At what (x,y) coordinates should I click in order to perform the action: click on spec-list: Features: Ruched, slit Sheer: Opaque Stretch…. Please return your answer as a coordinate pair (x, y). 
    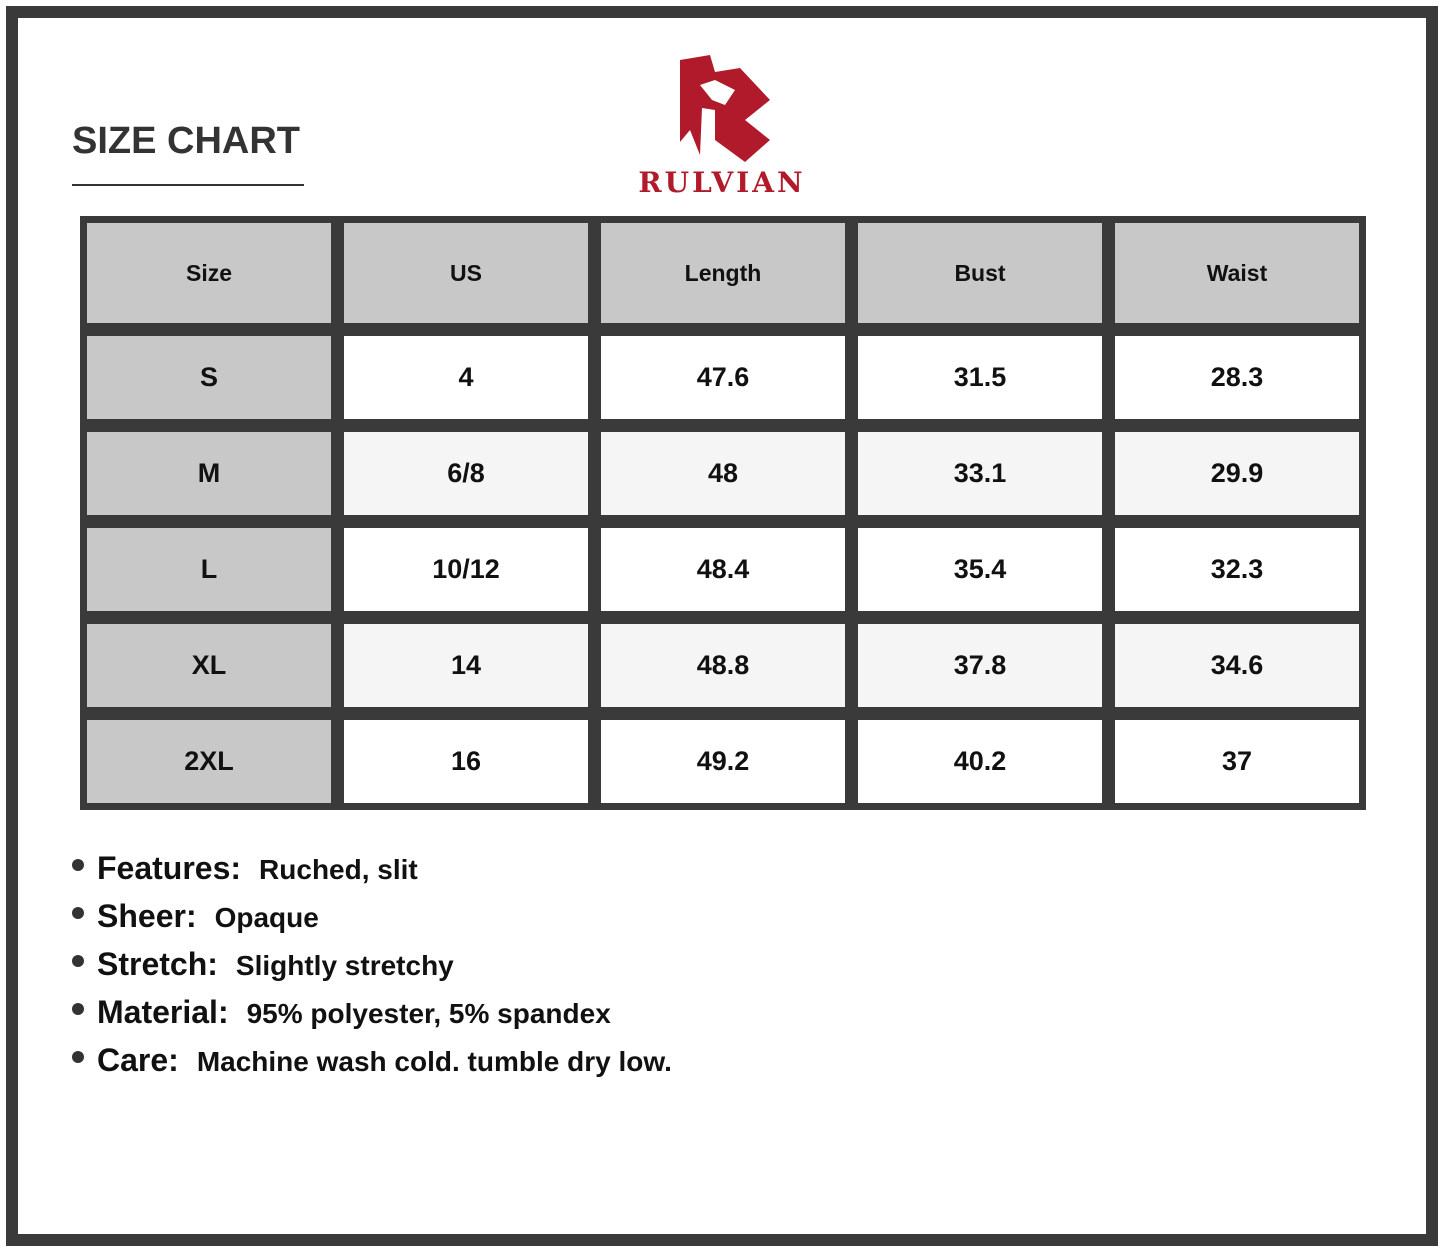
    Looking at the image, I should click on (372, 970).